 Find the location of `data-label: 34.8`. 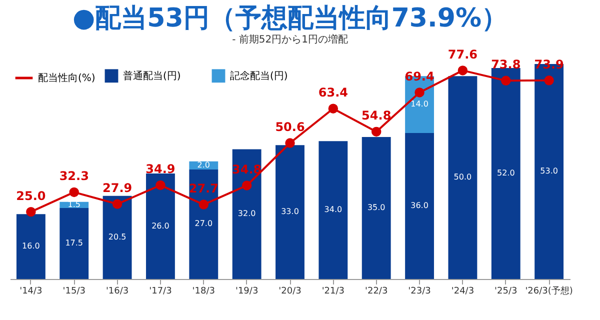

data-label: 34.8 is located at coordinates (247, 169).